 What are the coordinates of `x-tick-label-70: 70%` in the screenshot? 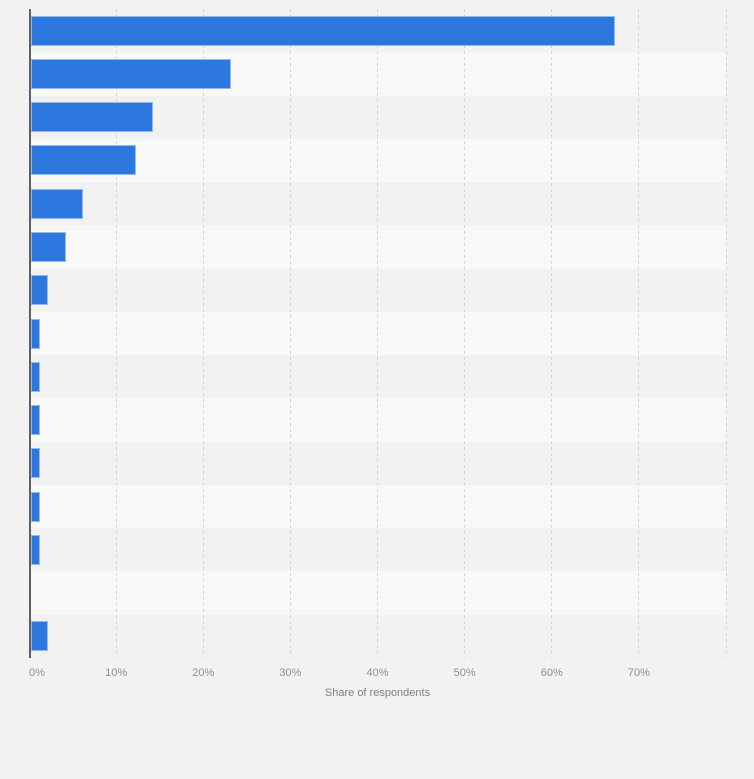 It's located at (638, 673).